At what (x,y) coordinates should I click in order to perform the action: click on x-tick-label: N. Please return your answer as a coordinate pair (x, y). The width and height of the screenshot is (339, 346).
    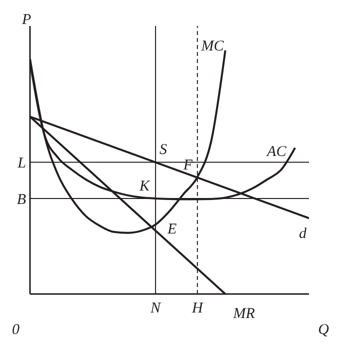
    Looking at the image, I should click on (156, 308).